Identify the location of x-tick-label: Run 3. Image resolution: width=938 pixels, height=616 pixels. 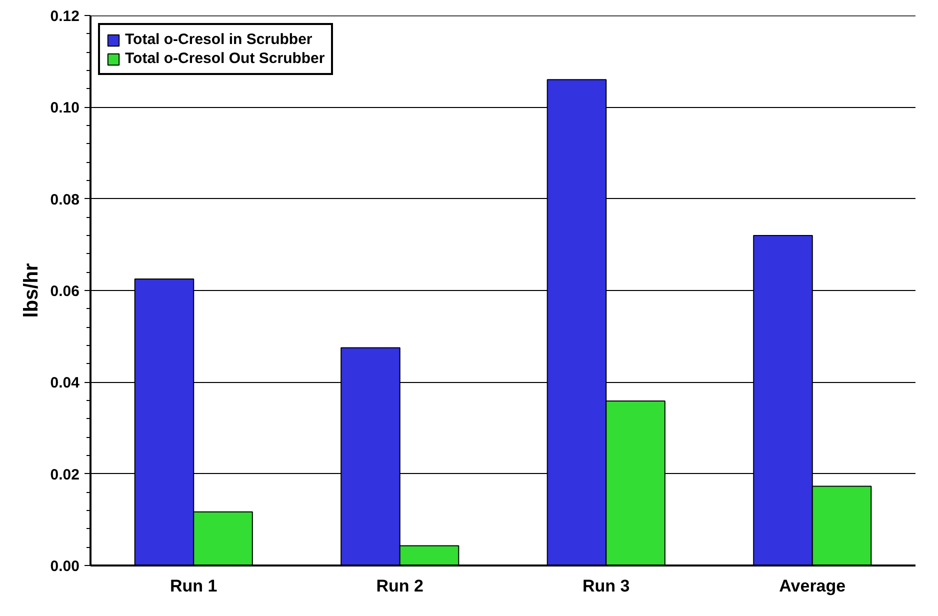
(606, 586).